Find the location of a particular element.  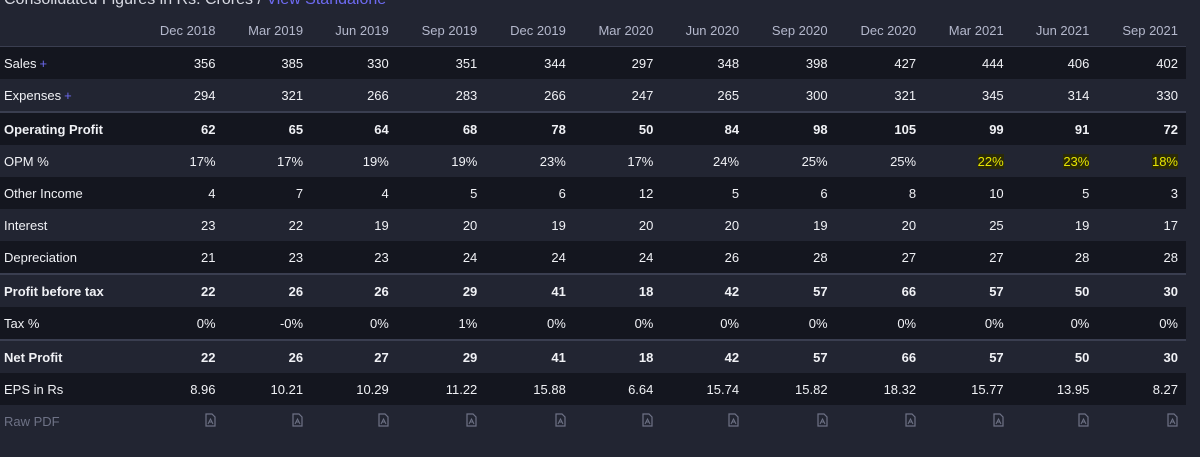

value-text: 42 is located at coordinates (732, 357).